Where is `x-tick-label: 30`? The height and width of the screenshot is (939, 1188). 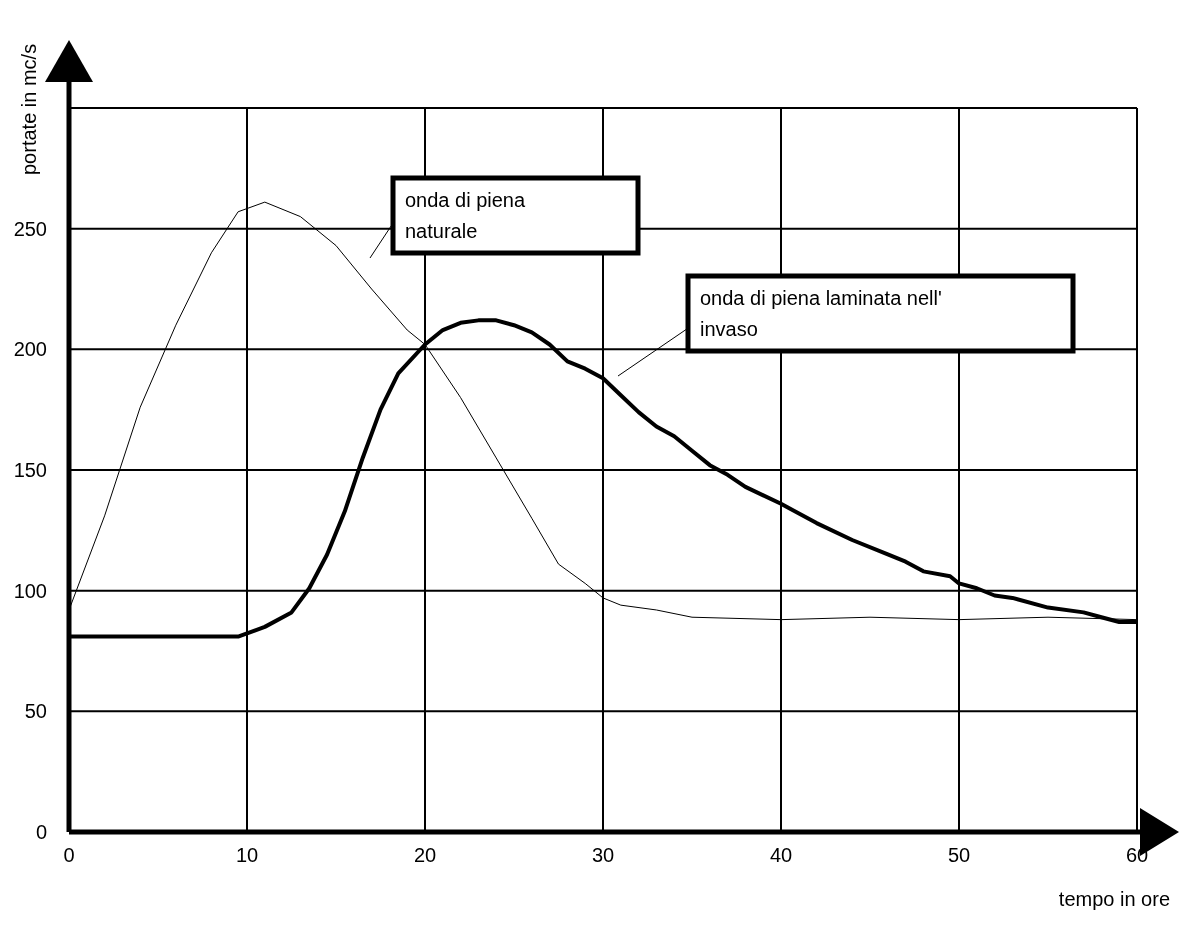 x-tick-label: 30 is located at coordinates (603, 855).